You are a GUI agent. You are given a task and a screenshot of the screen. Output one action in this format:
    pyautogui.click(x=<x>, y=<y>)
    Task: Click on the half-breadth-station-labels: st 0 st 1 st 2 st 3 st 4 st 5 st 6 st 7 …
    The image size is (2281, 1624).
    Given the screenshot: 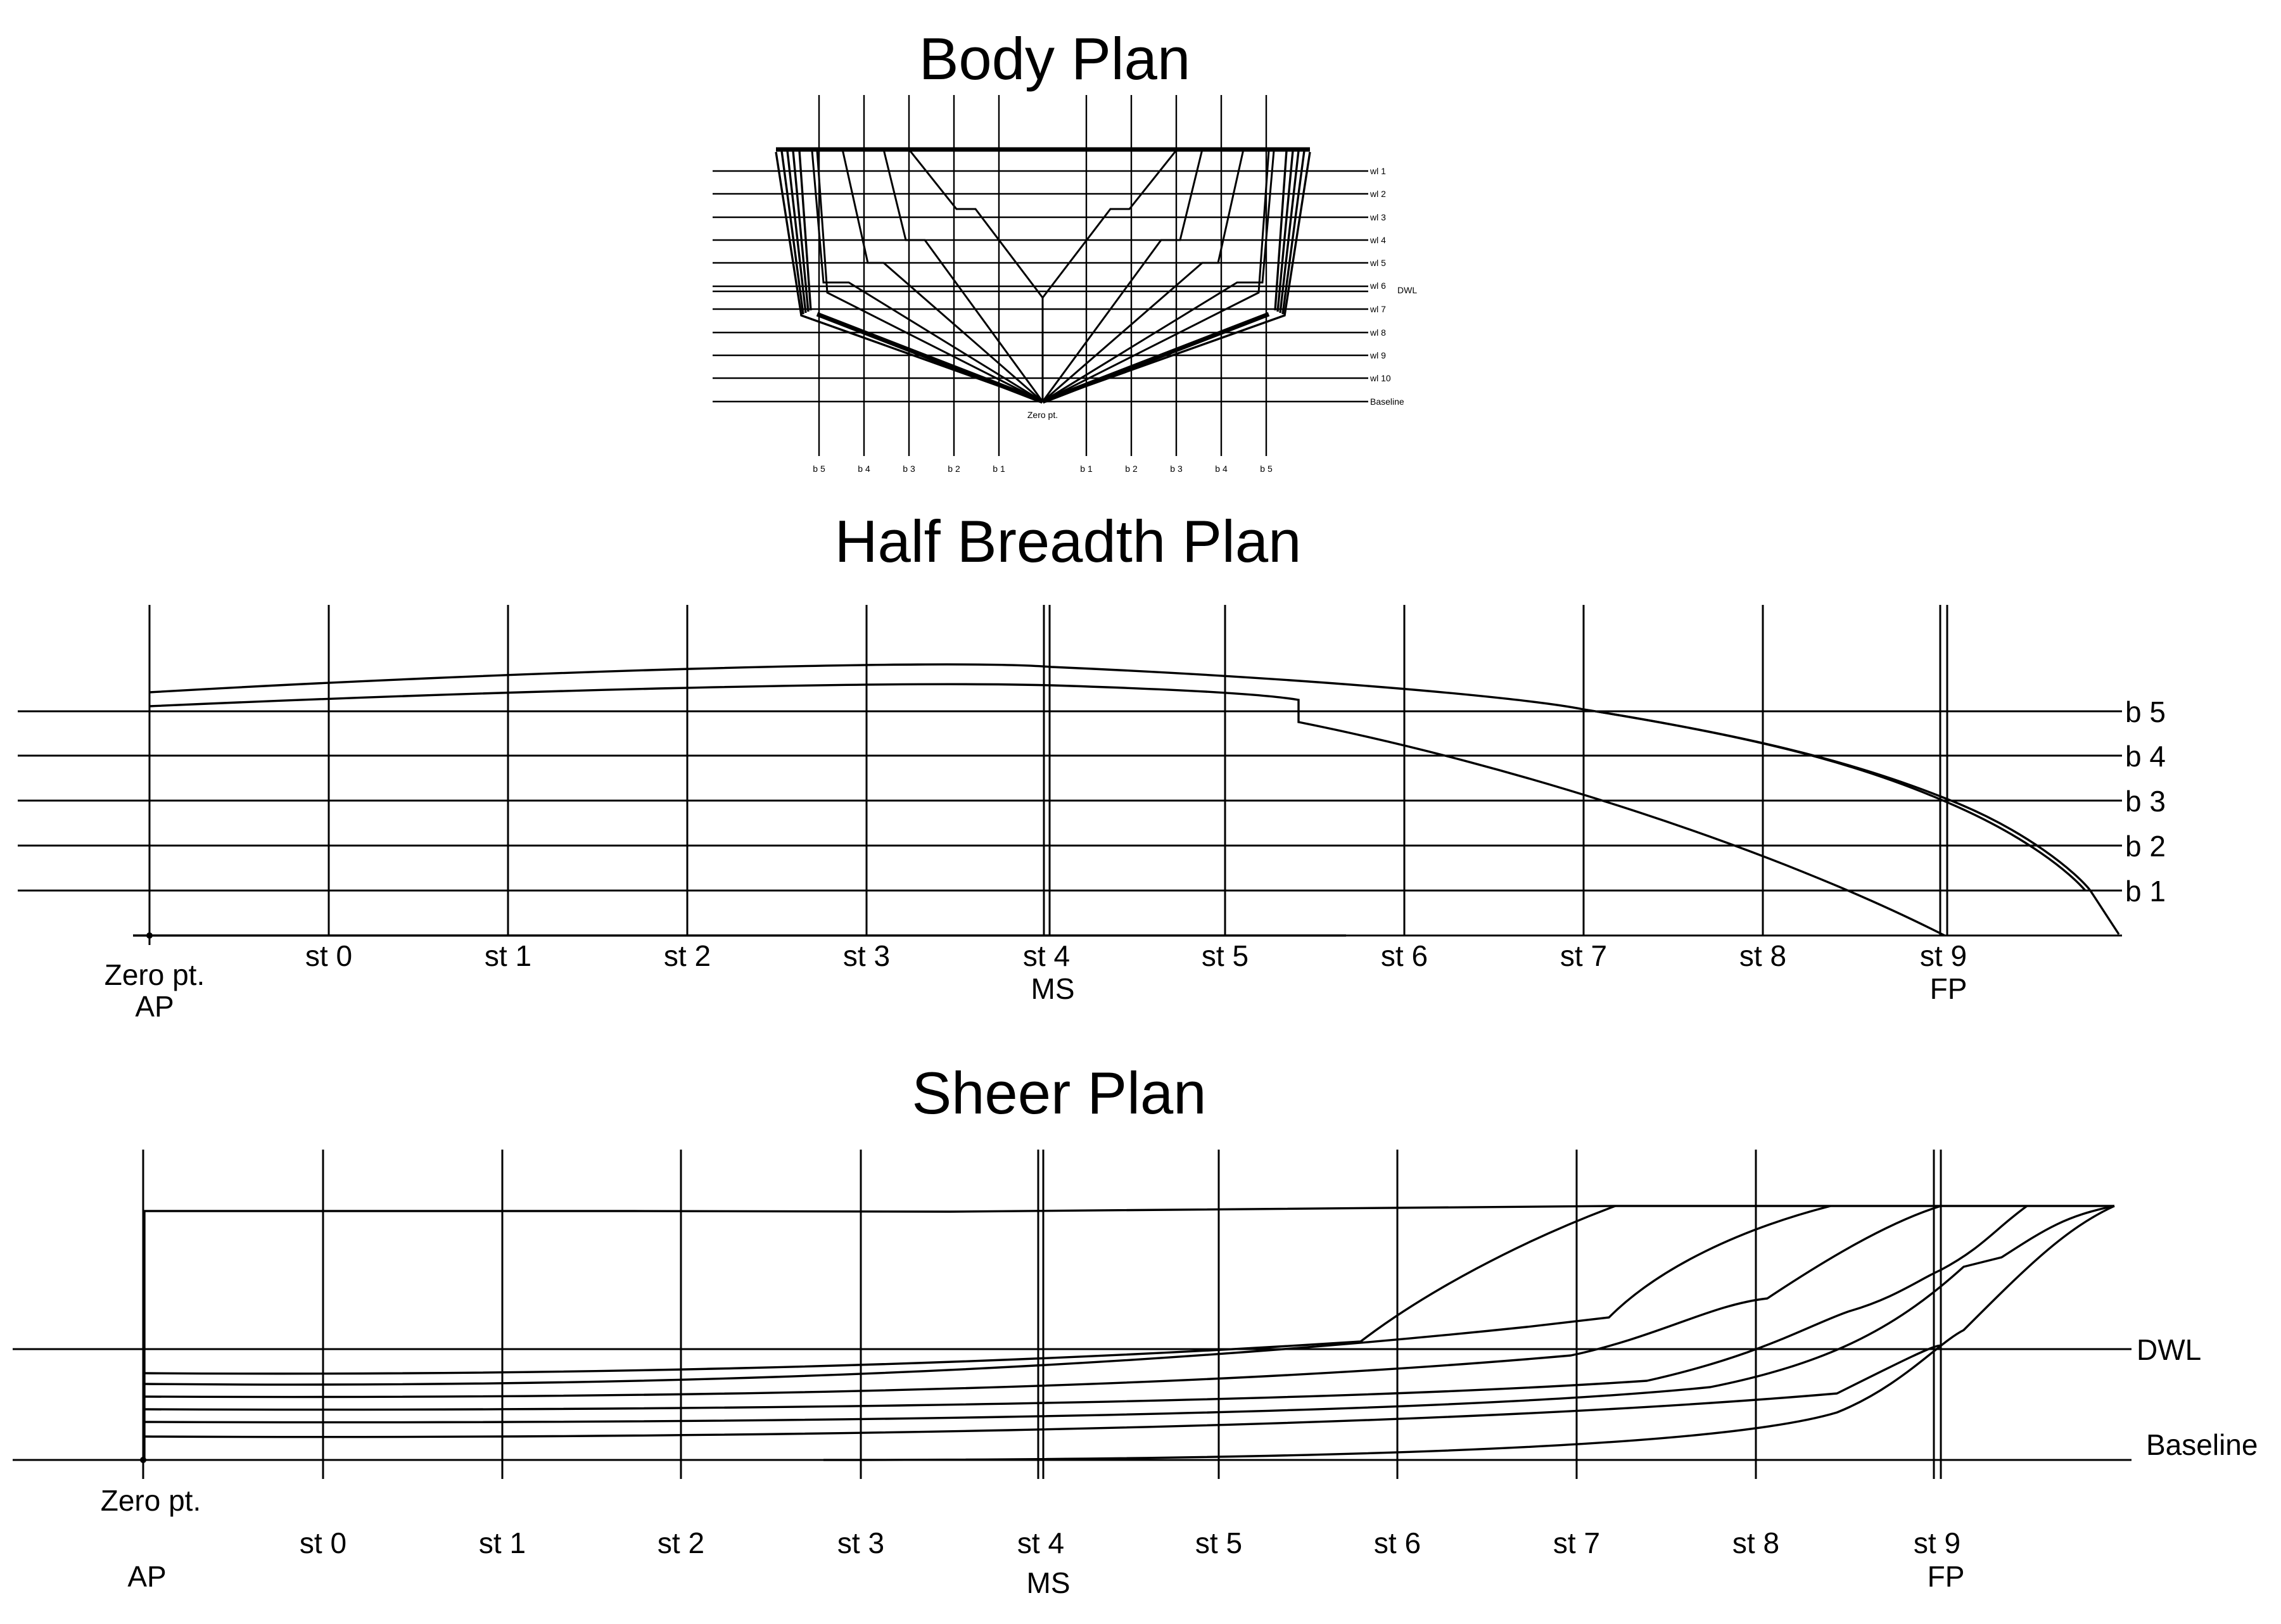 What is the action you would take?
    pyautogui.click(x=1036, y=981)
    